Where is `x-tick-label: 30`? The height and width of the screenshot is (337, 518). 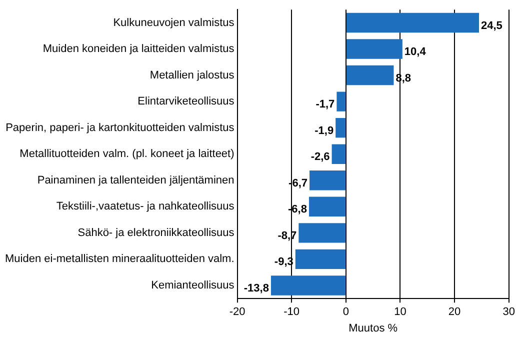
x-tick-label: 30 is located at coordinates (509, 312).